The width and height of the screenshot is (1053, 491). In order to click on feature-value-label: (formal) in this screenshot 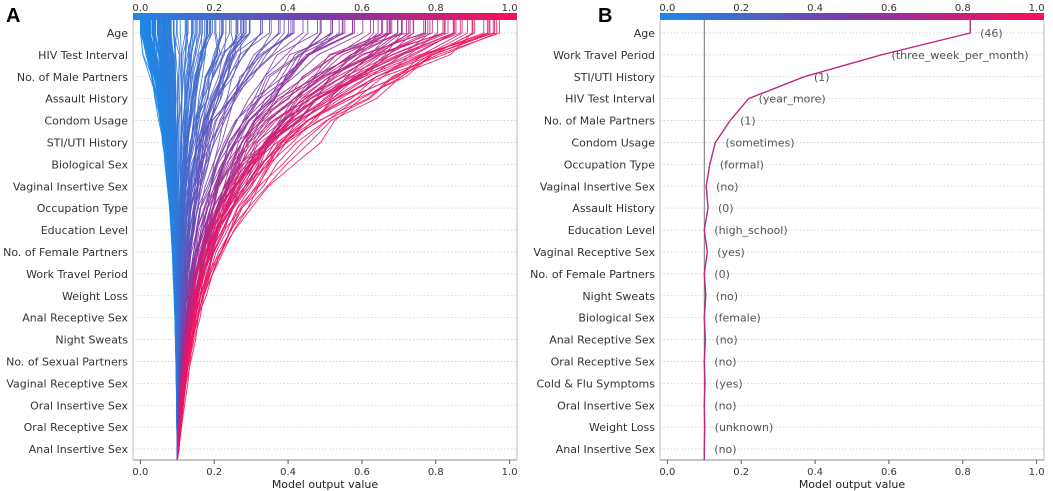, I will do `click(742, 164)`.